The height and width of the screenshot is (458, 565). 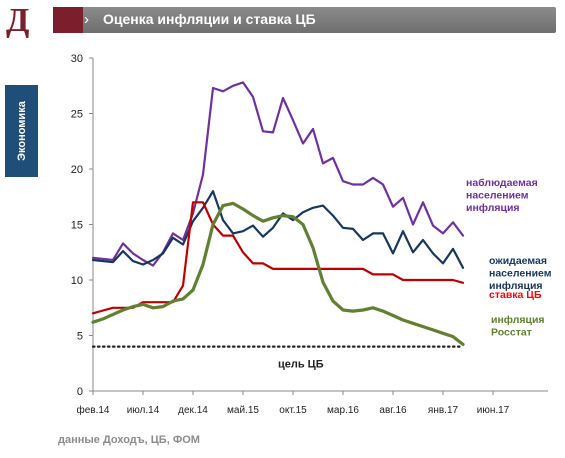 I want to click on title-chip, so click(x=68, y=20).